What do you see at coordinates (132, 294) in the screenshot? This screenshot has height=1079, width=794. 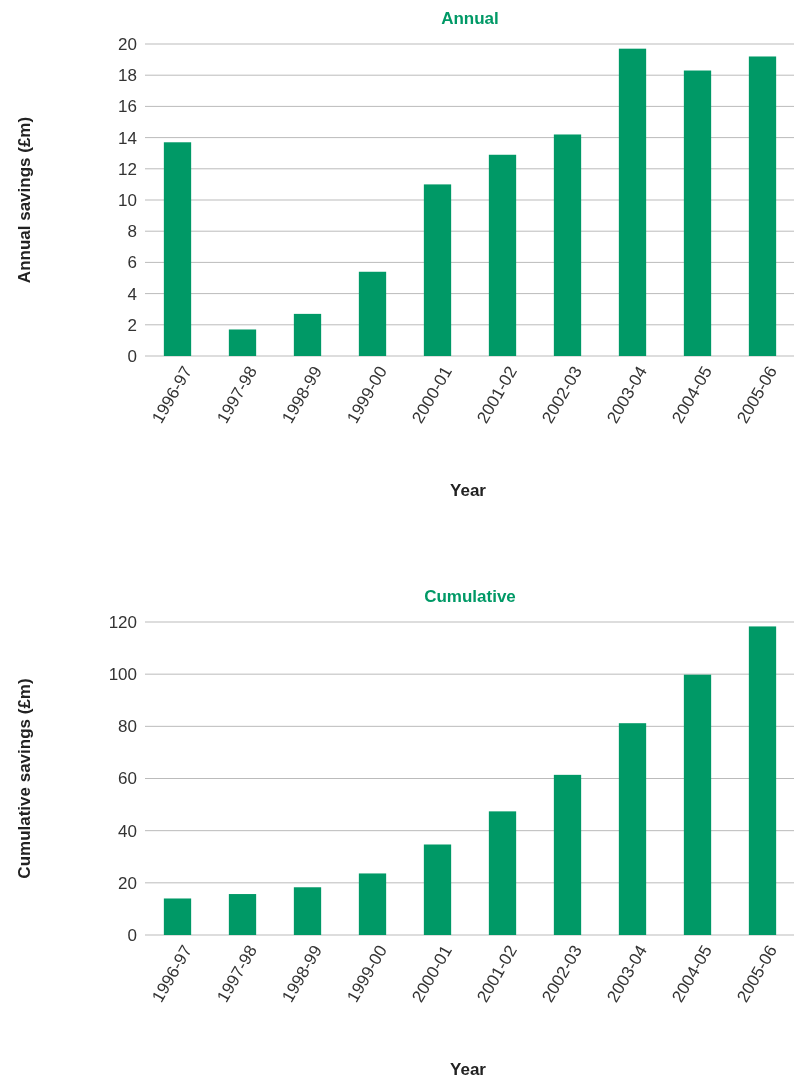 I see `y-tick-label: 4` at bounding box center [132, 294].